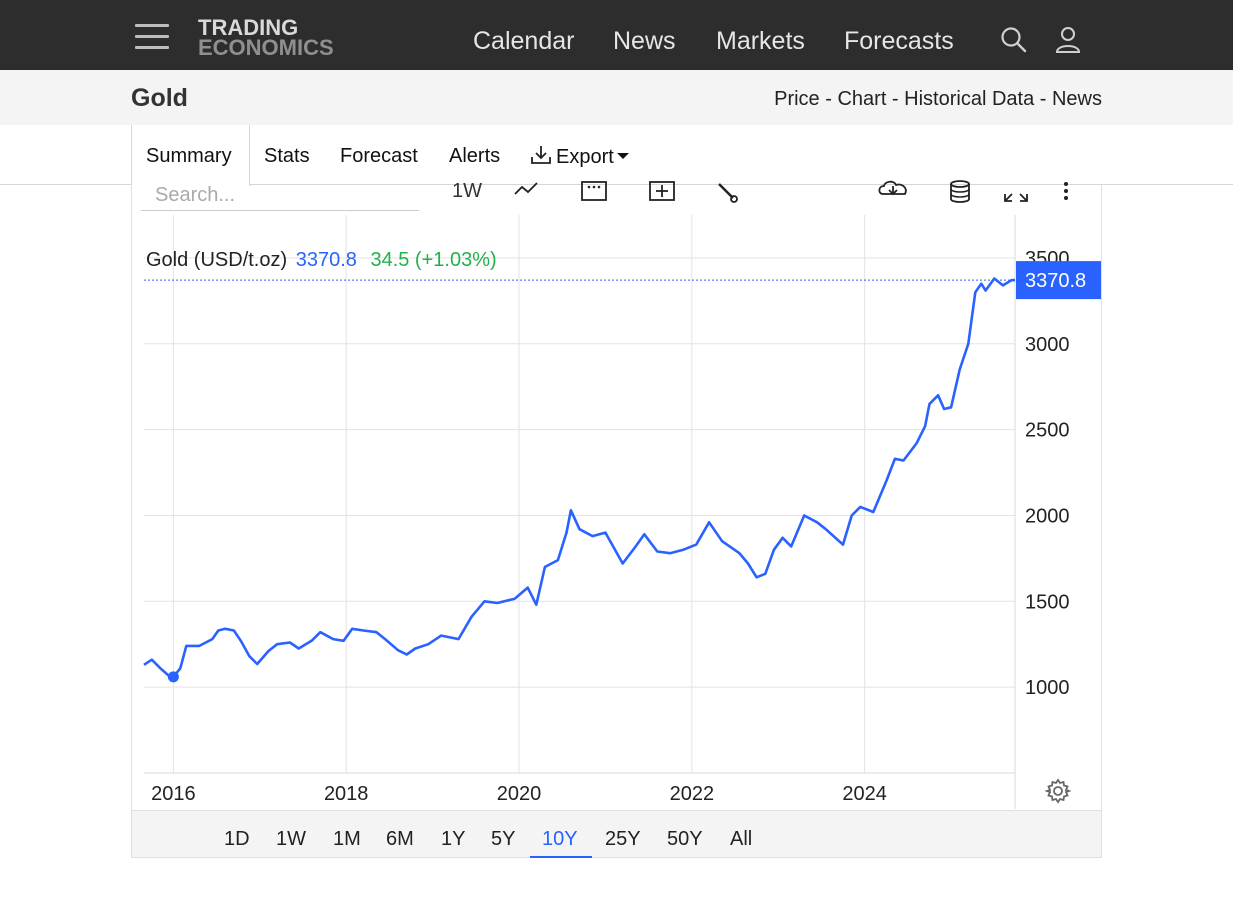 The image size is (1233, 901). Describe the element at coordinates (1058, 791) in the screenshot. I see `gear-icon` at that location.